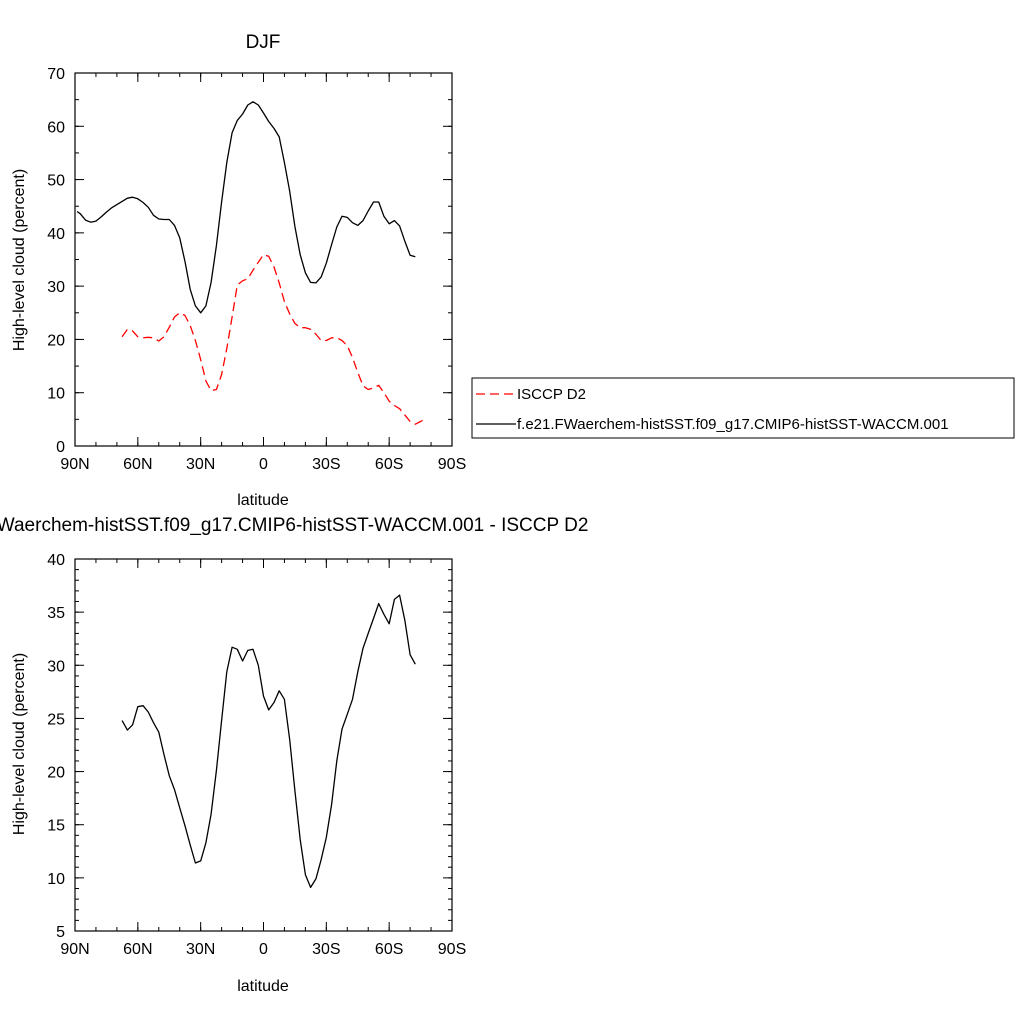  Describe the element at coordinates (56, 879) in the screenshot. I see `p2-y-tick-label: 10` at that location.